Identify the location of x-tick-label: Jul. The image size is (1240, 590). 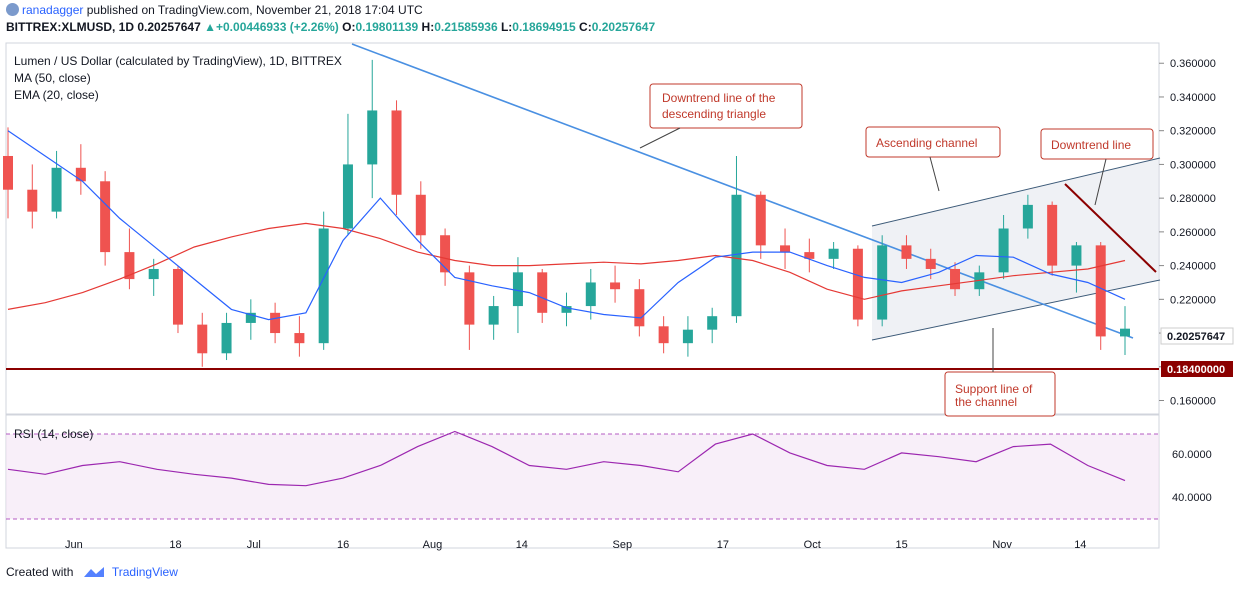
(254, 545).